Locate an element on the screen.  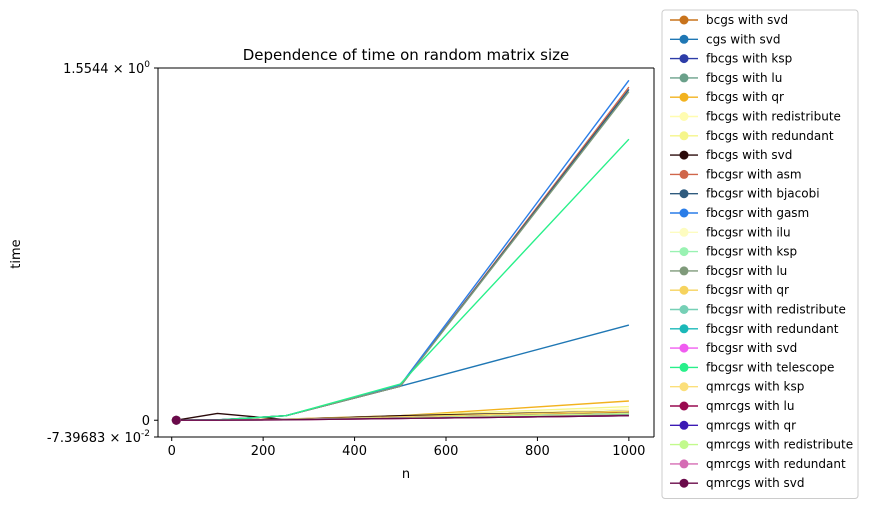
legend-label: fbcgsr with ksp is located at coordinates (751, 252).